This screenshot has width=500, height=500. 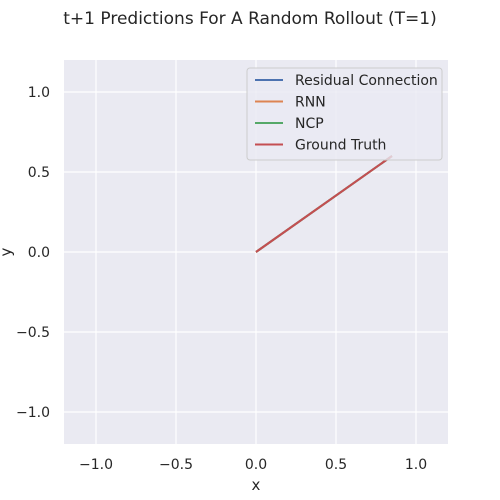 What do you see at coordinates (340, 146) in the screenshot?
I see `legend-entry: Ground Truth` at bounding box center [340, 146].